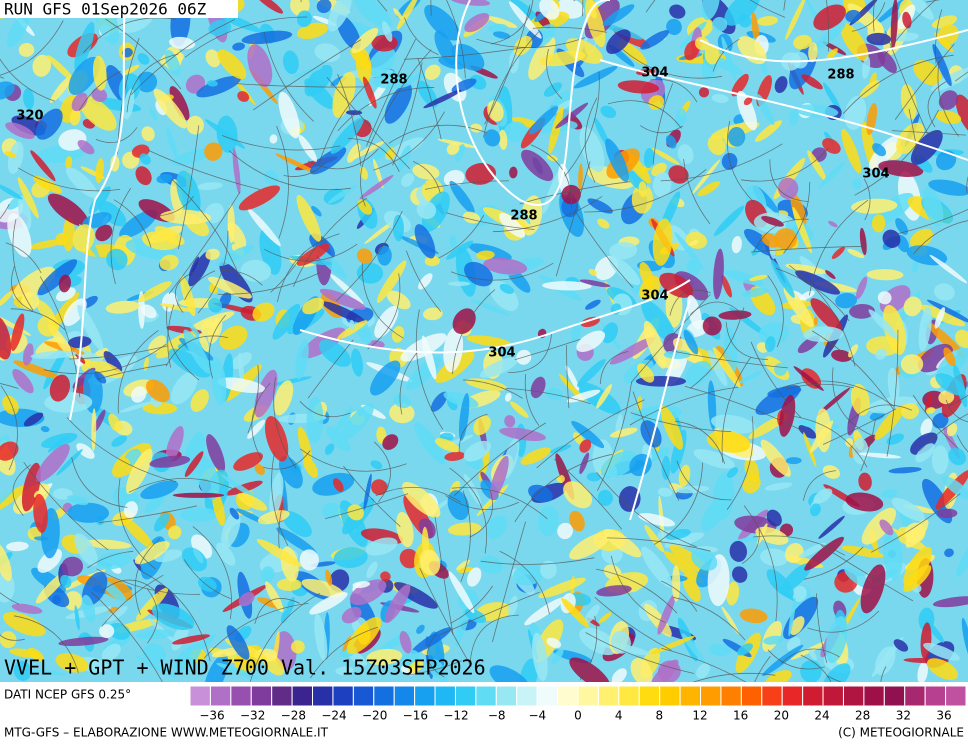 This screenshot has height=745, width=968. I want to click on colorbar-label: −28, so click(293, 716).